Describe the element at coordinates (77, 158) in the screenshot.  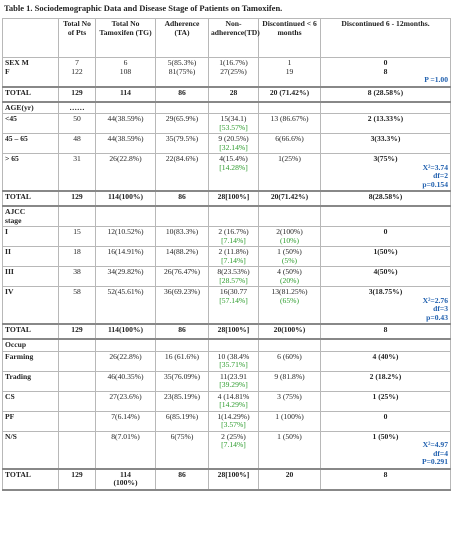
I see `cell-text: 31` at that location.